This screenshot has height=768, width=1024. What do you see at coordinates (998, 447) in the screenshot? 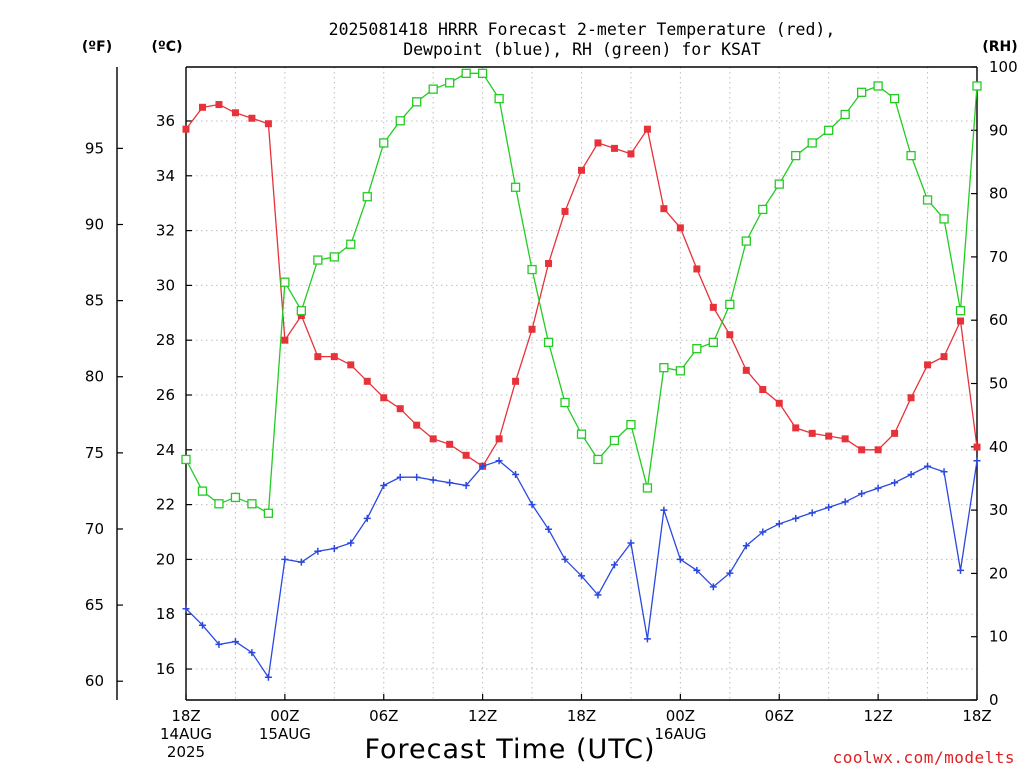
I see `rh-tick-label: 40` at bounding box center [998, 447].